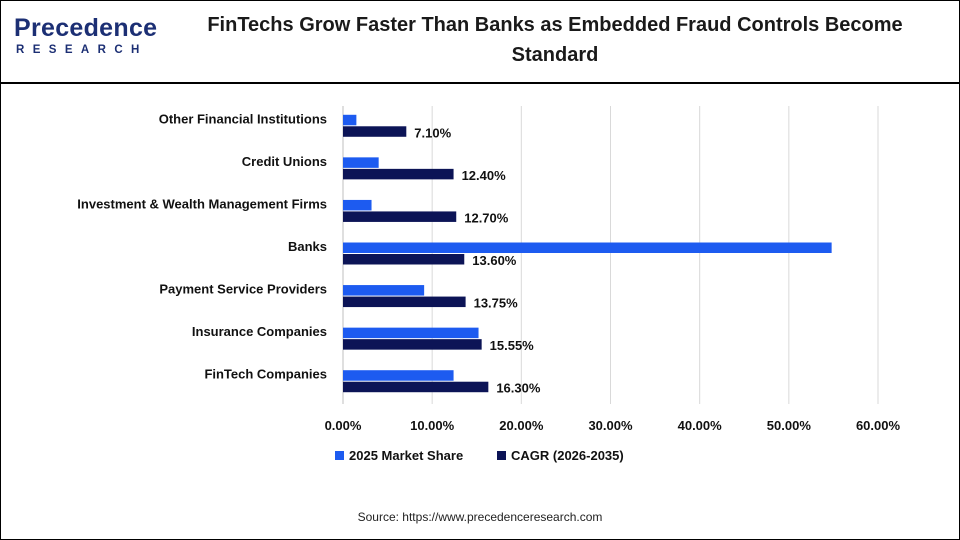 The height and width of the screenshot is (540, 960). What do you see at coordinates (432, 132) in the screenshot?
I see `data-label-cagr: 7.10%` at bounding box center [432, 132].